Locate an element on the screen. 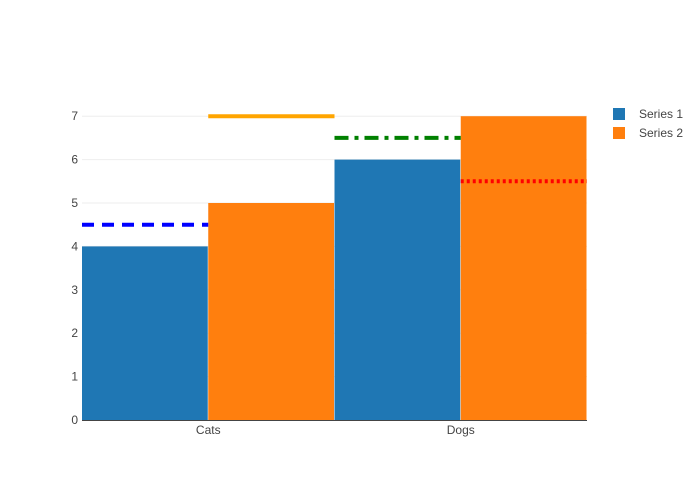 The image size is (700, 500). y-axis-ticks: 0 1 2 3 4 5 6 7 is located at coordinates (74, 268).